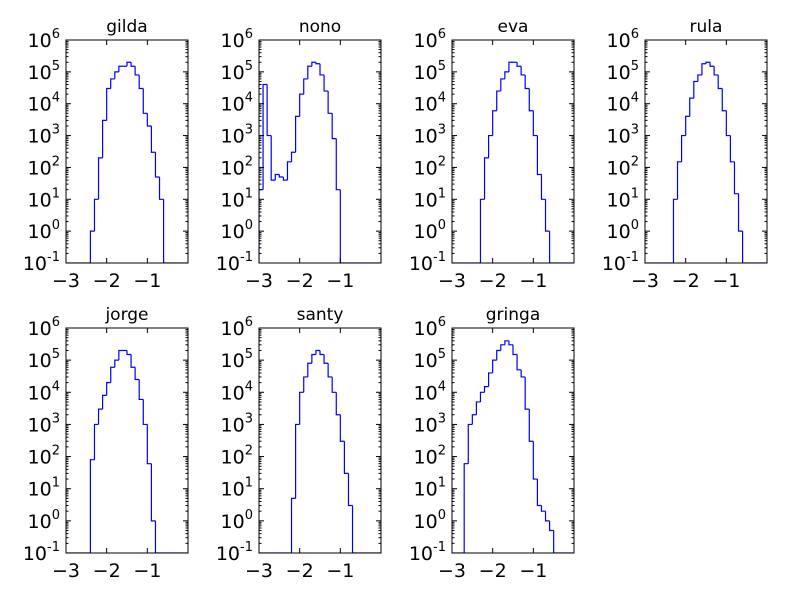  Describe the element at coordinates (127, 162) in the screenshot. I see `histogram-gilda` at that location.